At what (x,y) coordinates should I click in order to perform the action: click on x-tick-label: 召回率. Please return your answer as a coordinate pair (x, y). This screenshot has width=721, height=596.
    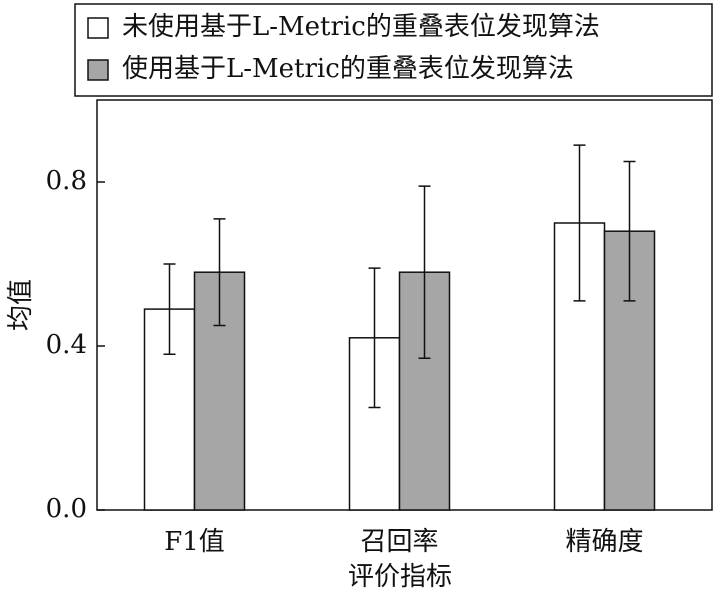
    Looking at the image, I should click on (399, 542).